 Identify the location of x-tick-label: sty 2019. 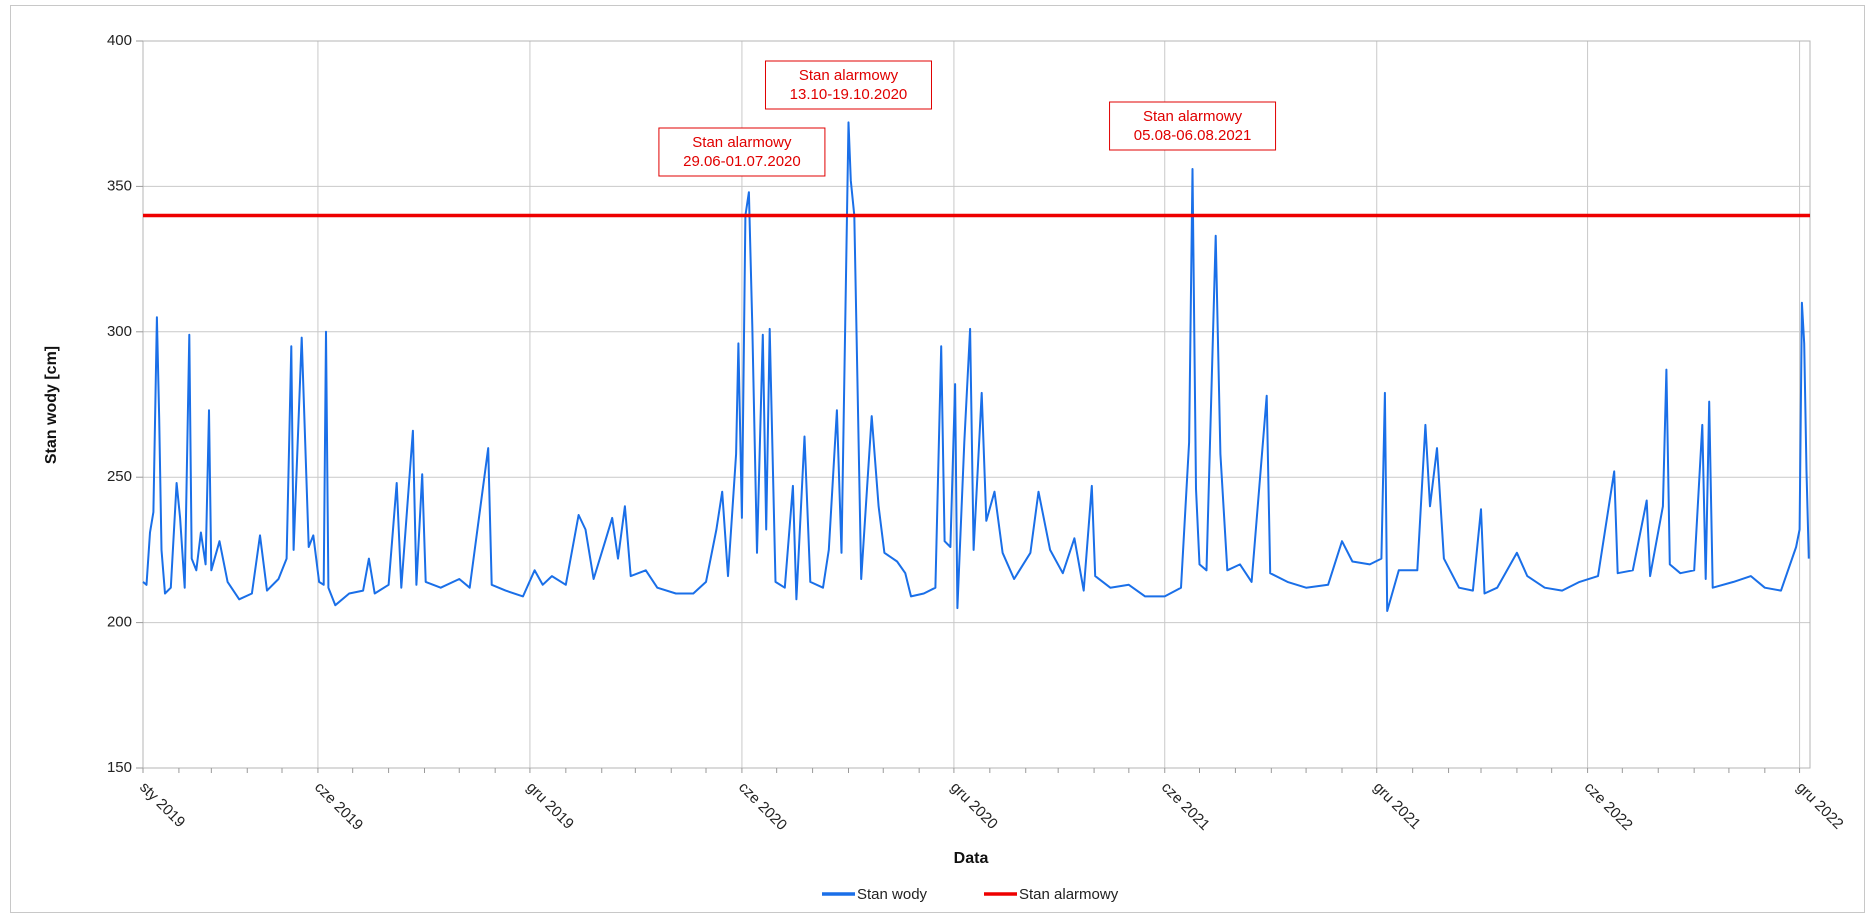
(162, 805).